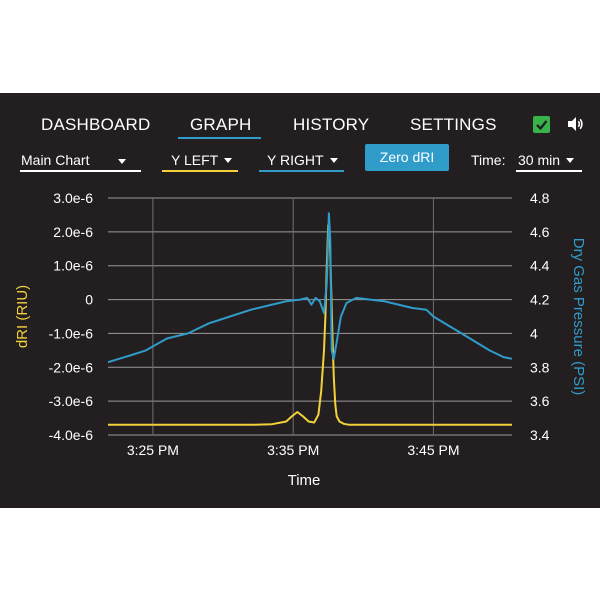 The width and height of the screenshot is (600, 600). Describe the element at coordinates (89, 300) in the screenshot. I see `y-left-tick-label: 0` at that location.